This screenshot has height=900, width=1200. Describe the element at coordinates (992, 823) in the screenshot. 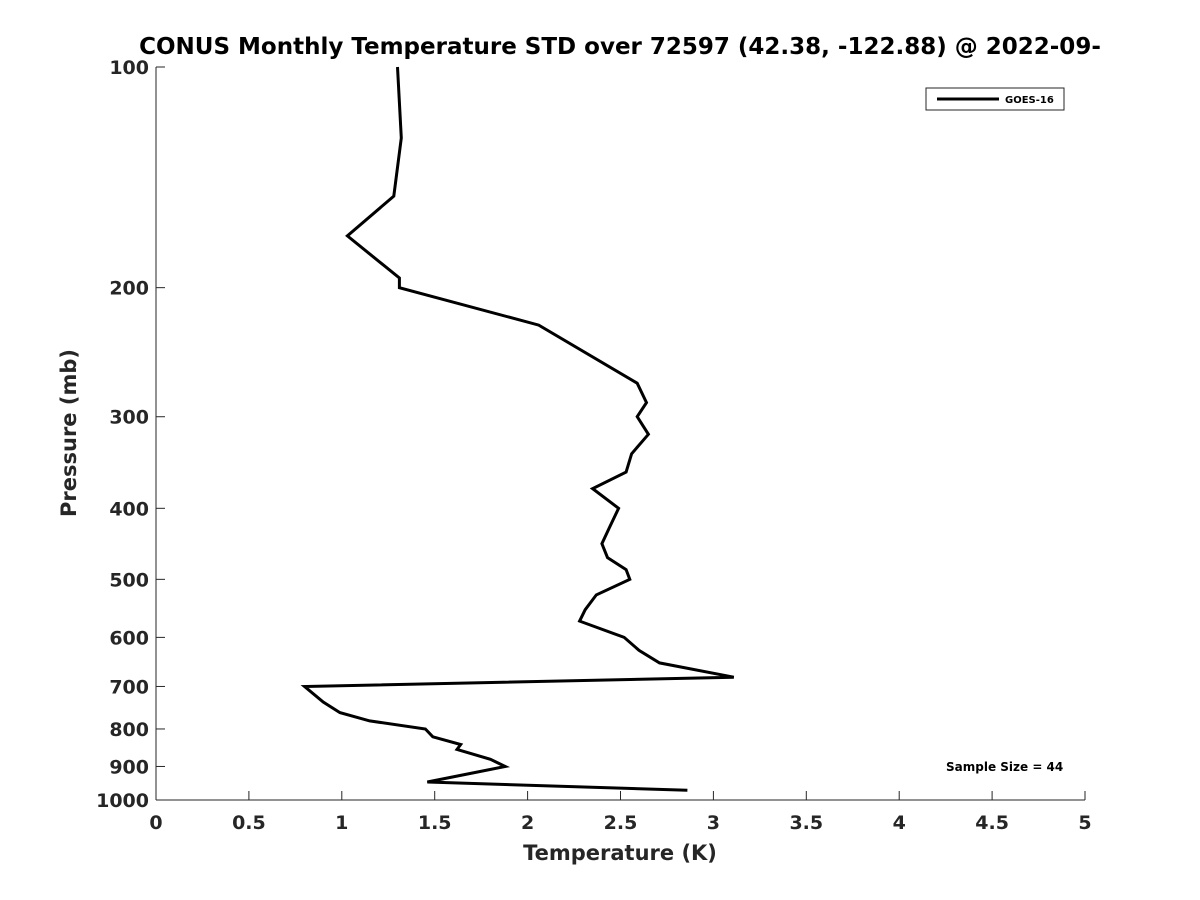

I see `x-tick-label: 4.5` at that location.